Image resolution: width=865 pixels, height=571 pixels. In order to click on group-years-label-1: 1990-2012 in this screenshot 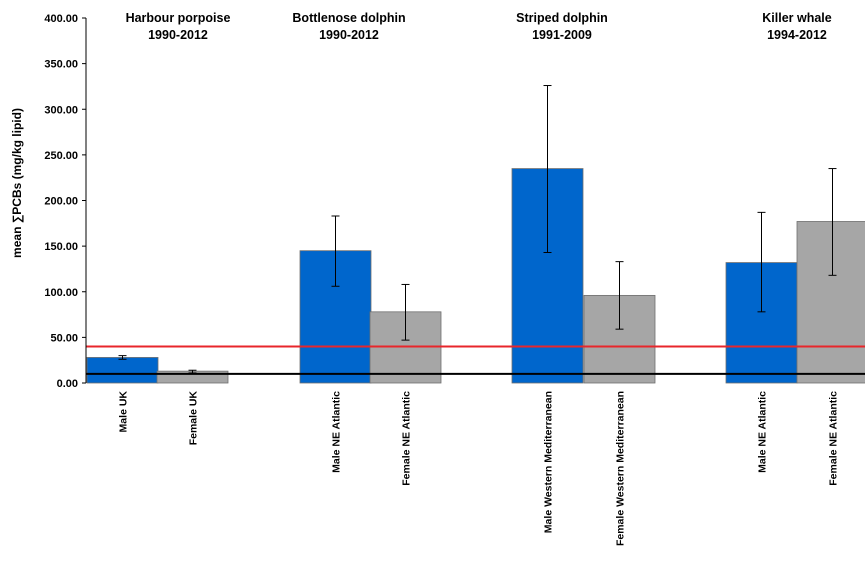, I will do `click(178, 35)`.